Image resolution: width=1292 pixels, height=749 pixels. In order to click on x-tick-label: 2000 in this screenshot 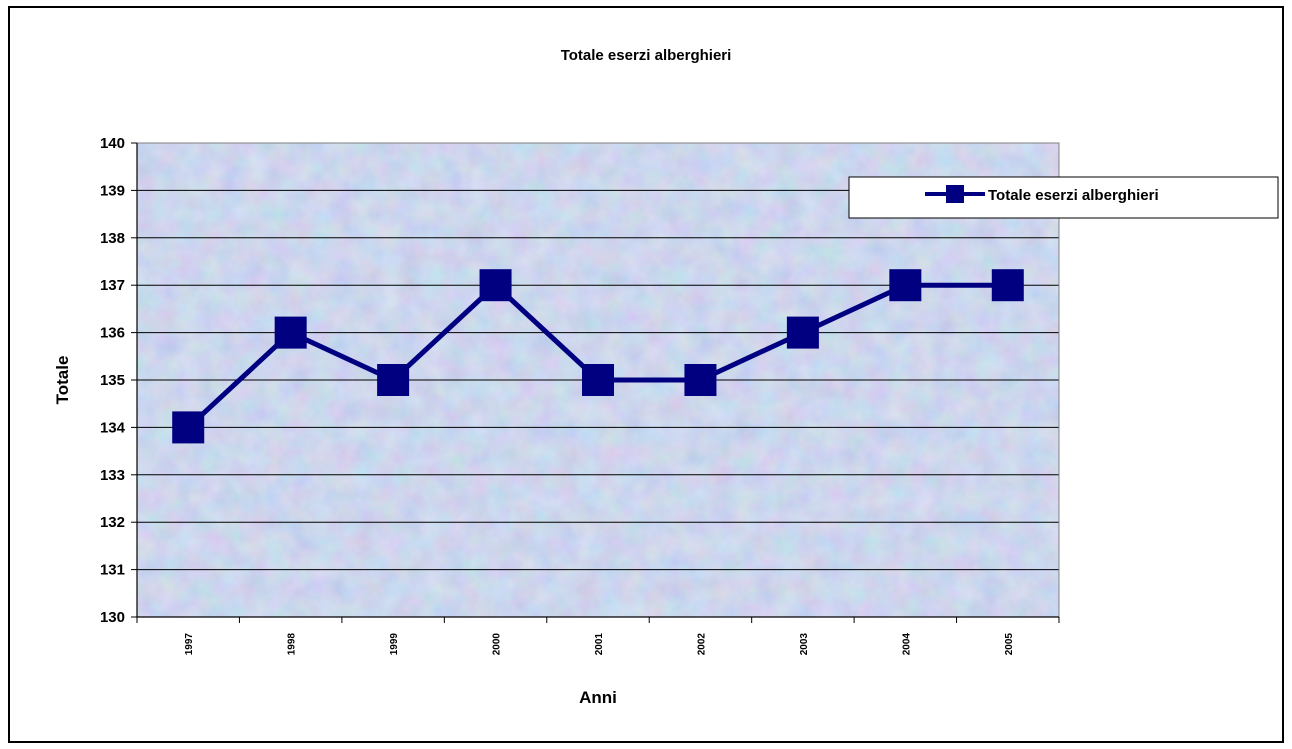, I will do `click(497, 644)`.